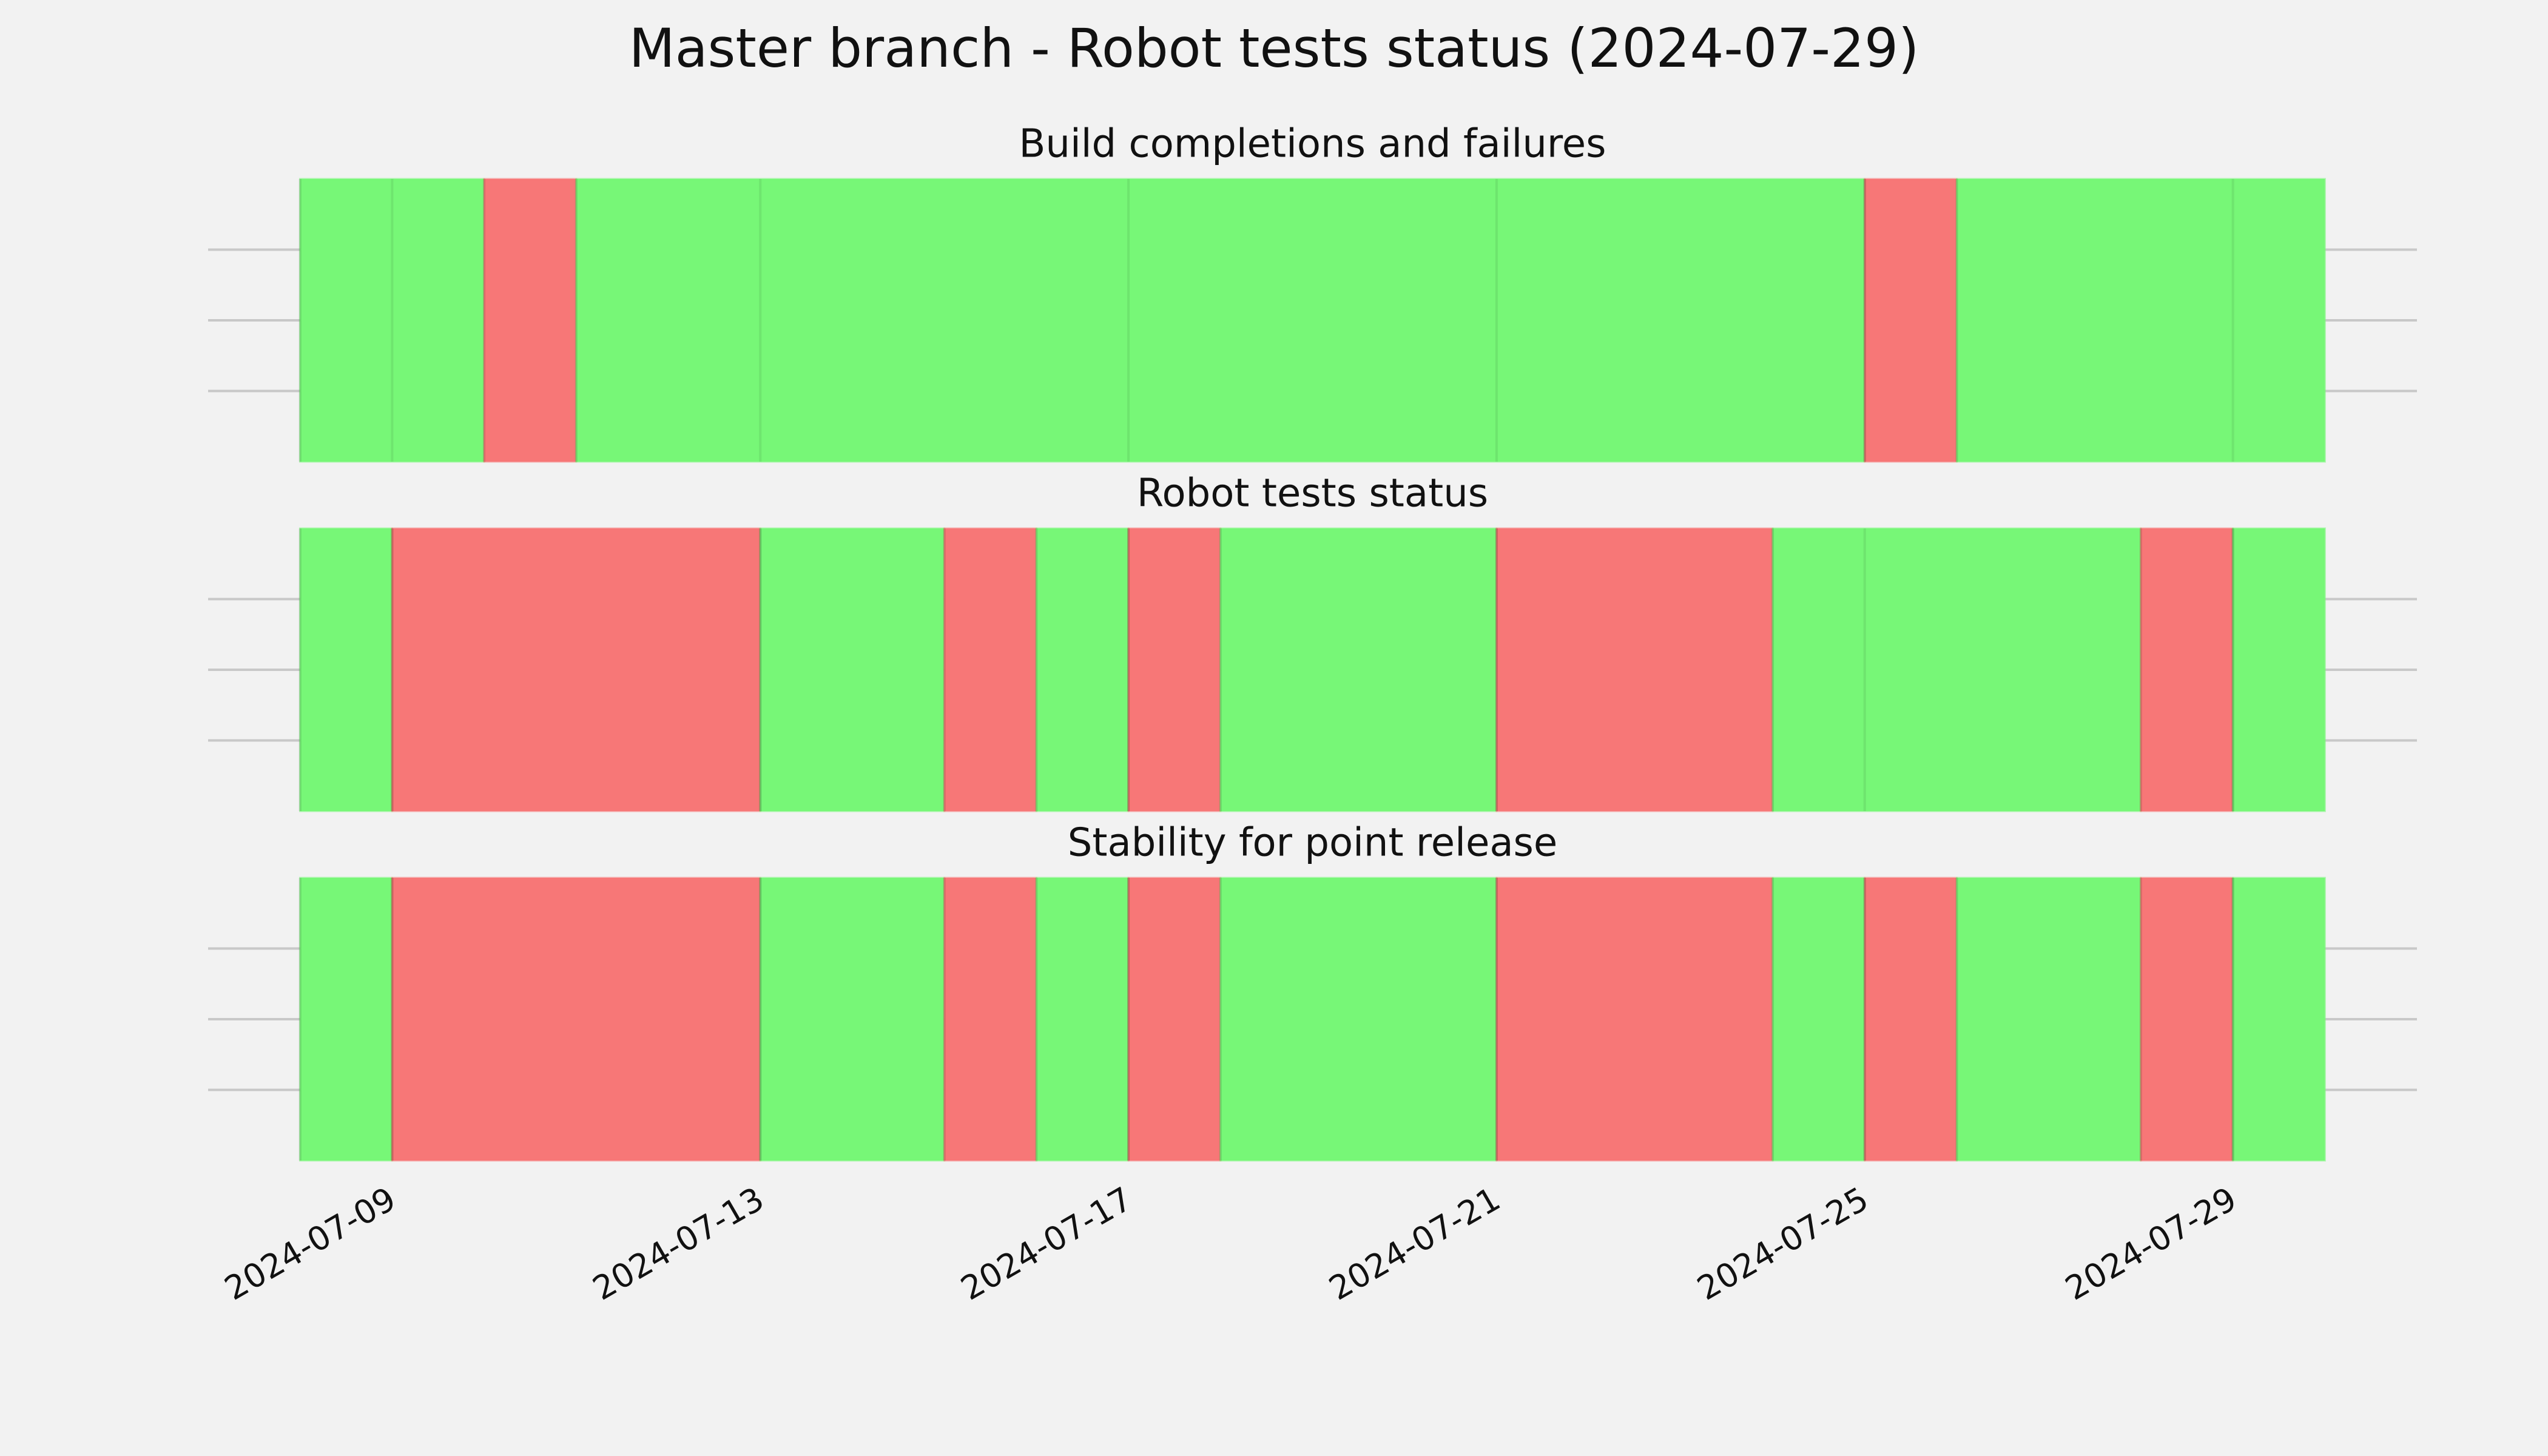 This screenshot has width=2548, height=1456. Describe the element at coordinates (1312, 144) in the screenshot. I see `panel-title: Build completions and failures` at that location.